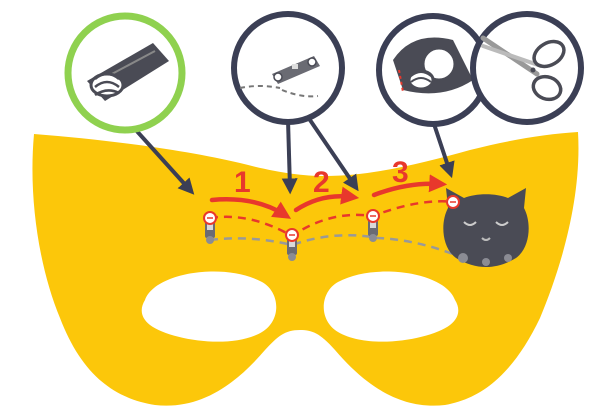 Image resolution: width=600 pixels, height=412 pixels. What do you see at coordinates (433, 65) in the screenshot?
I see `tie-off-knot-icon` at bounding box center [433, 65].